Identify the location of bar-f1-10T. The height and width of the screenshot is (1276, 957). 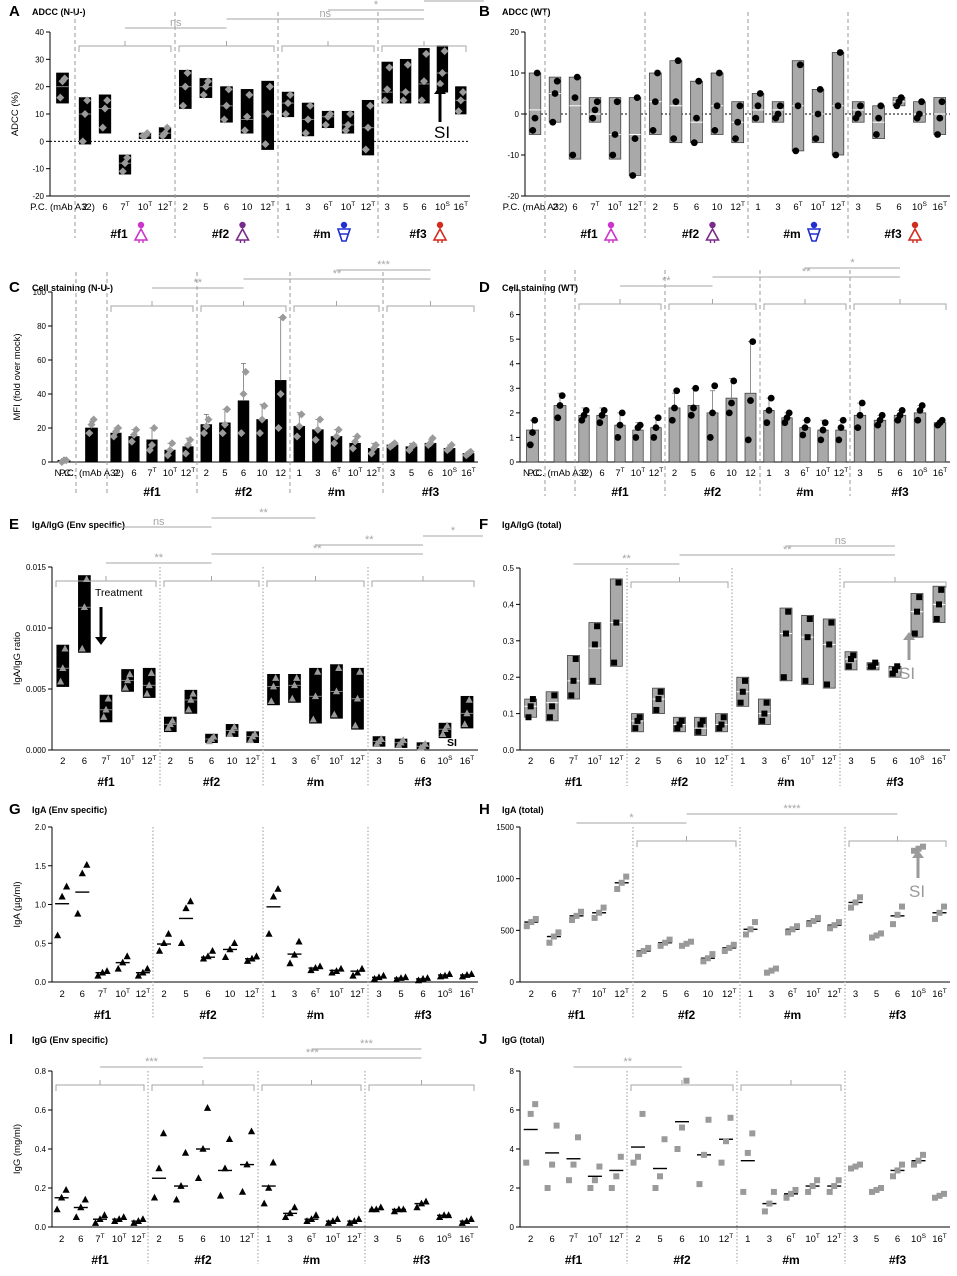
(615, 128).